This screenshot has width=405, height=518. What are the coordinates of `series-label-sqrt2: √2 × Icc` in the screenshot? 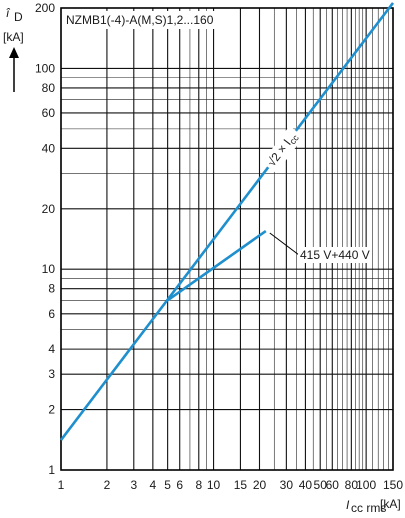 It's located at (282, 149).